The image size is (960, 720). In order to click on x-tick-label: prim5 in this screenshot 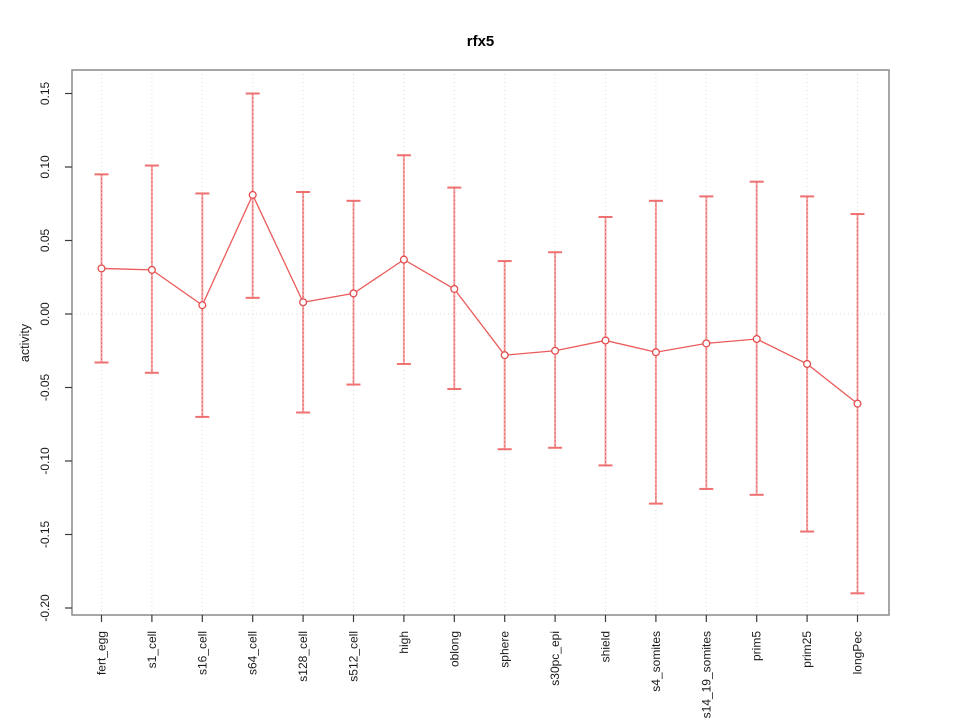, I will do `click(757, 646)`.